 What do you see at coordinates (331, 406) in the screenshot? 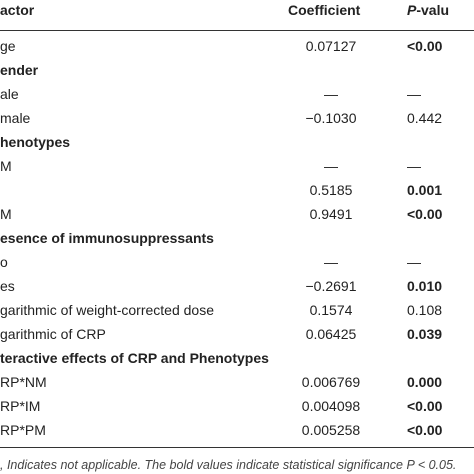
I see `coefficient: 0.004098` at bounding box center [331, 406].